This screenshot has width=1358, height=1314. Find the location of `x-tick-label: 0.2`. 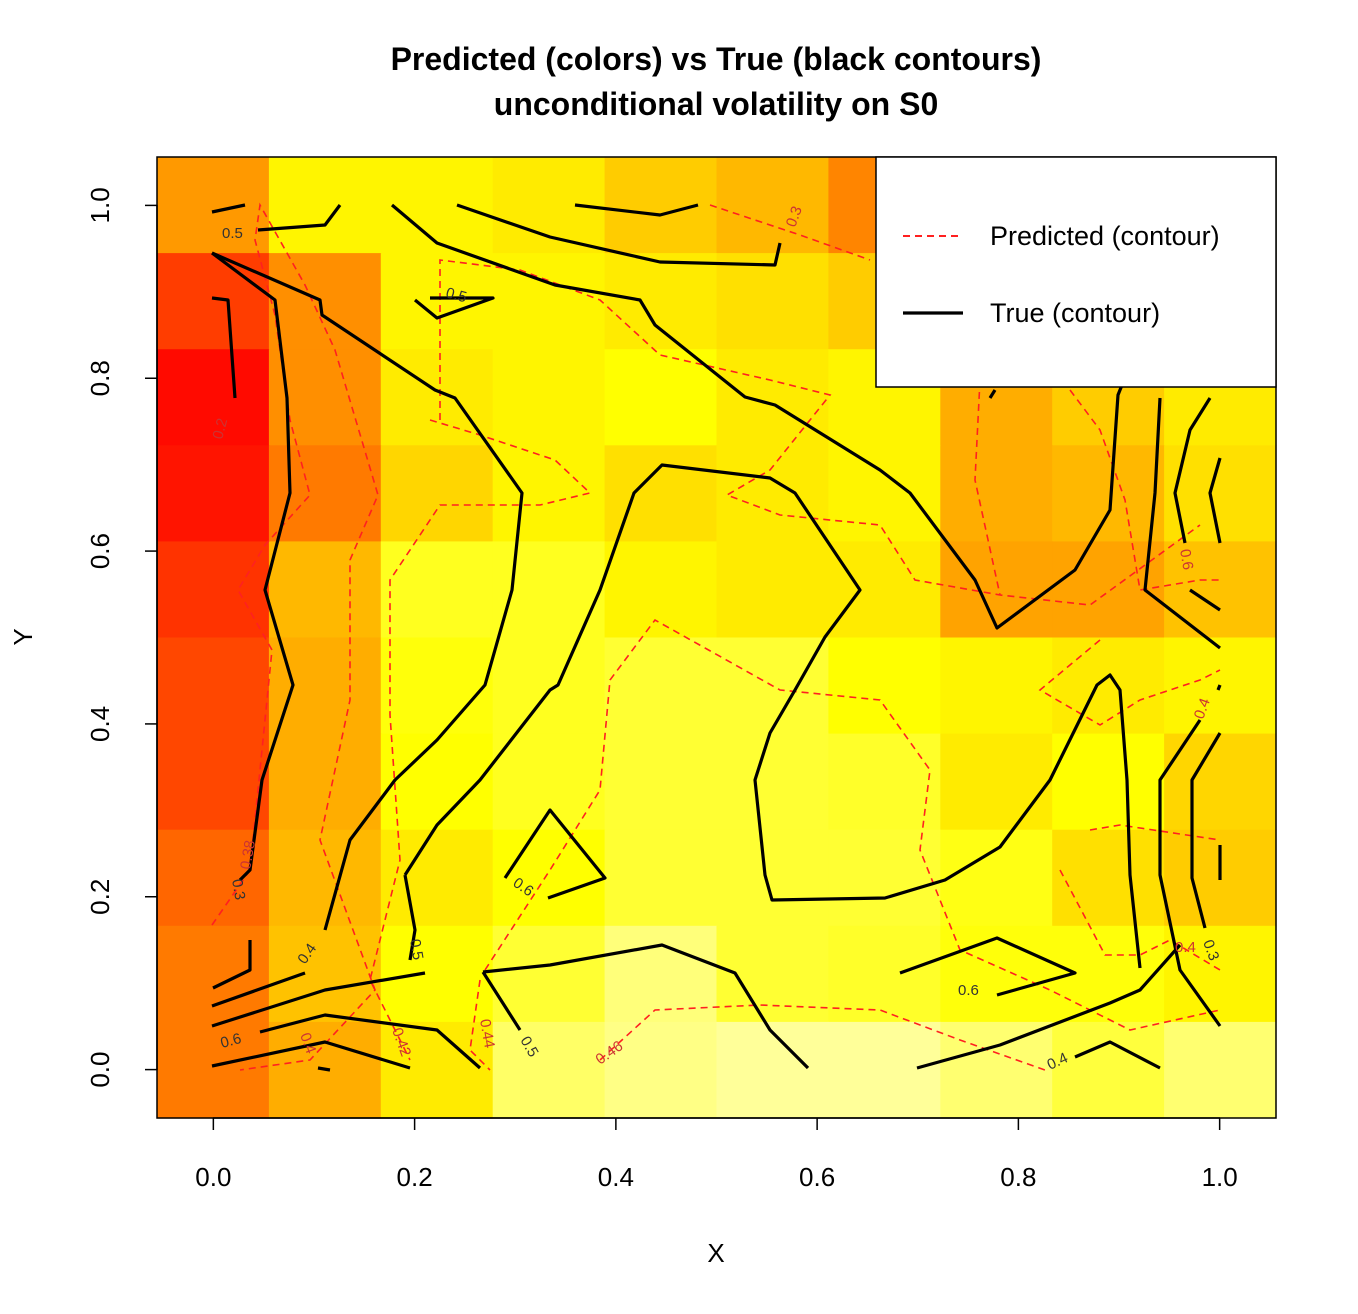

x-tick-label: 0.2 is located at coordinates (415, 1177).